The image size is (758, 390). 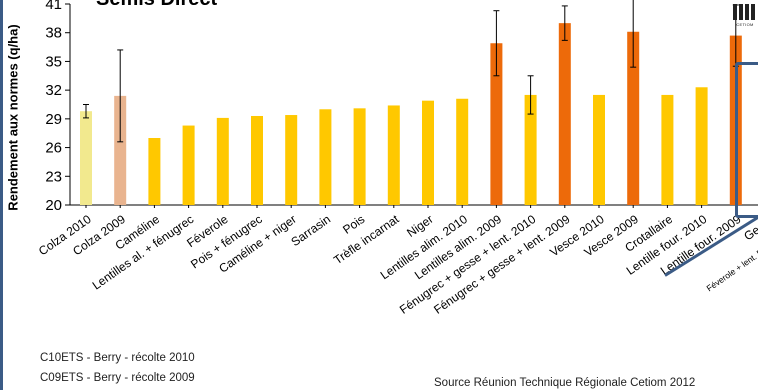 I want to click on cetiom-logo: CETIOM, so click(x=745, y=19).